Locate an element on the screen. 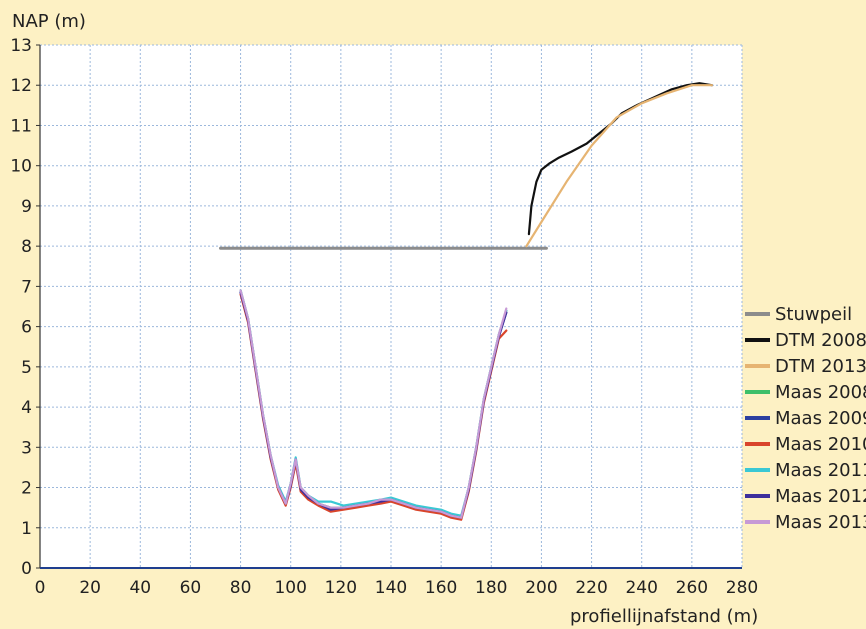 Image resolution: width=866 pixels, height=629 pixels. x-tick-label: 220 is located at coordinates (591, 588).